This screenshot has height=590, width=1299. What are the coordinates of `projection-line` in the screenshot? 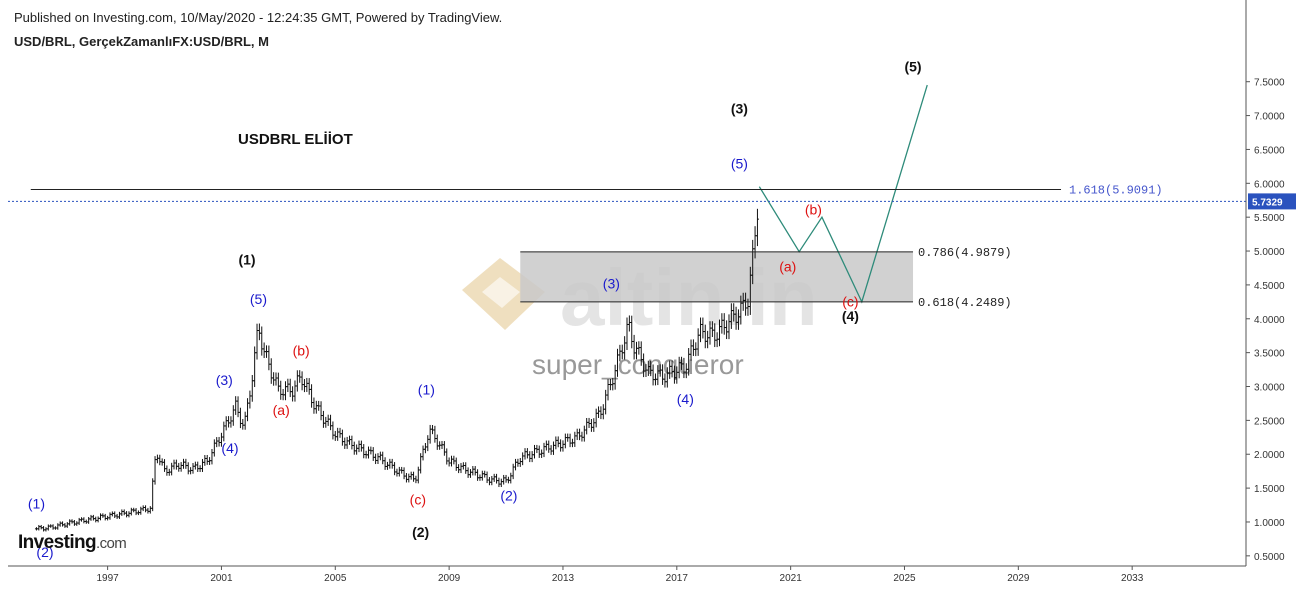 It's located at (843, 194).